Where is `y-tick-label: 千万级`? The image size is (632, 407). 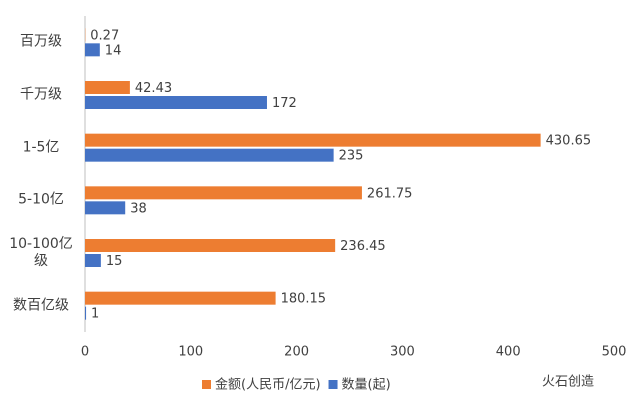
y-tick-label: 千万级 is located at coordinates (41, 94).